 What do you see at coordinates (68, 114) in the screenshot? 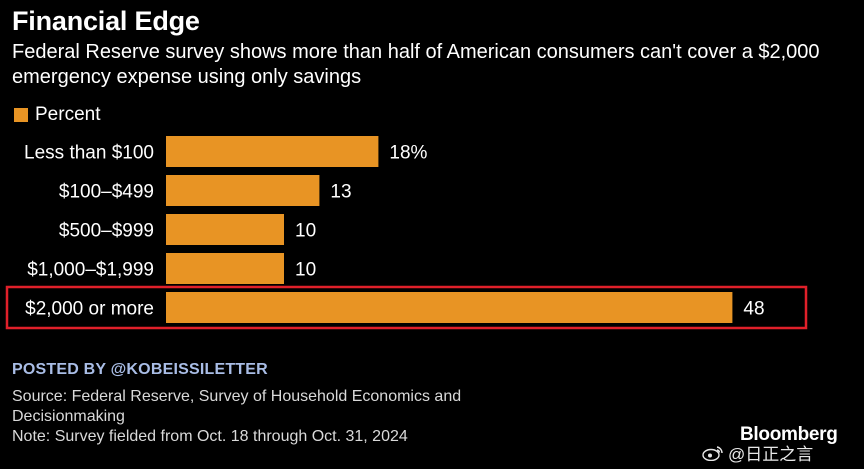
I see `legend-label: Percent` at bounding box center [68, 114].